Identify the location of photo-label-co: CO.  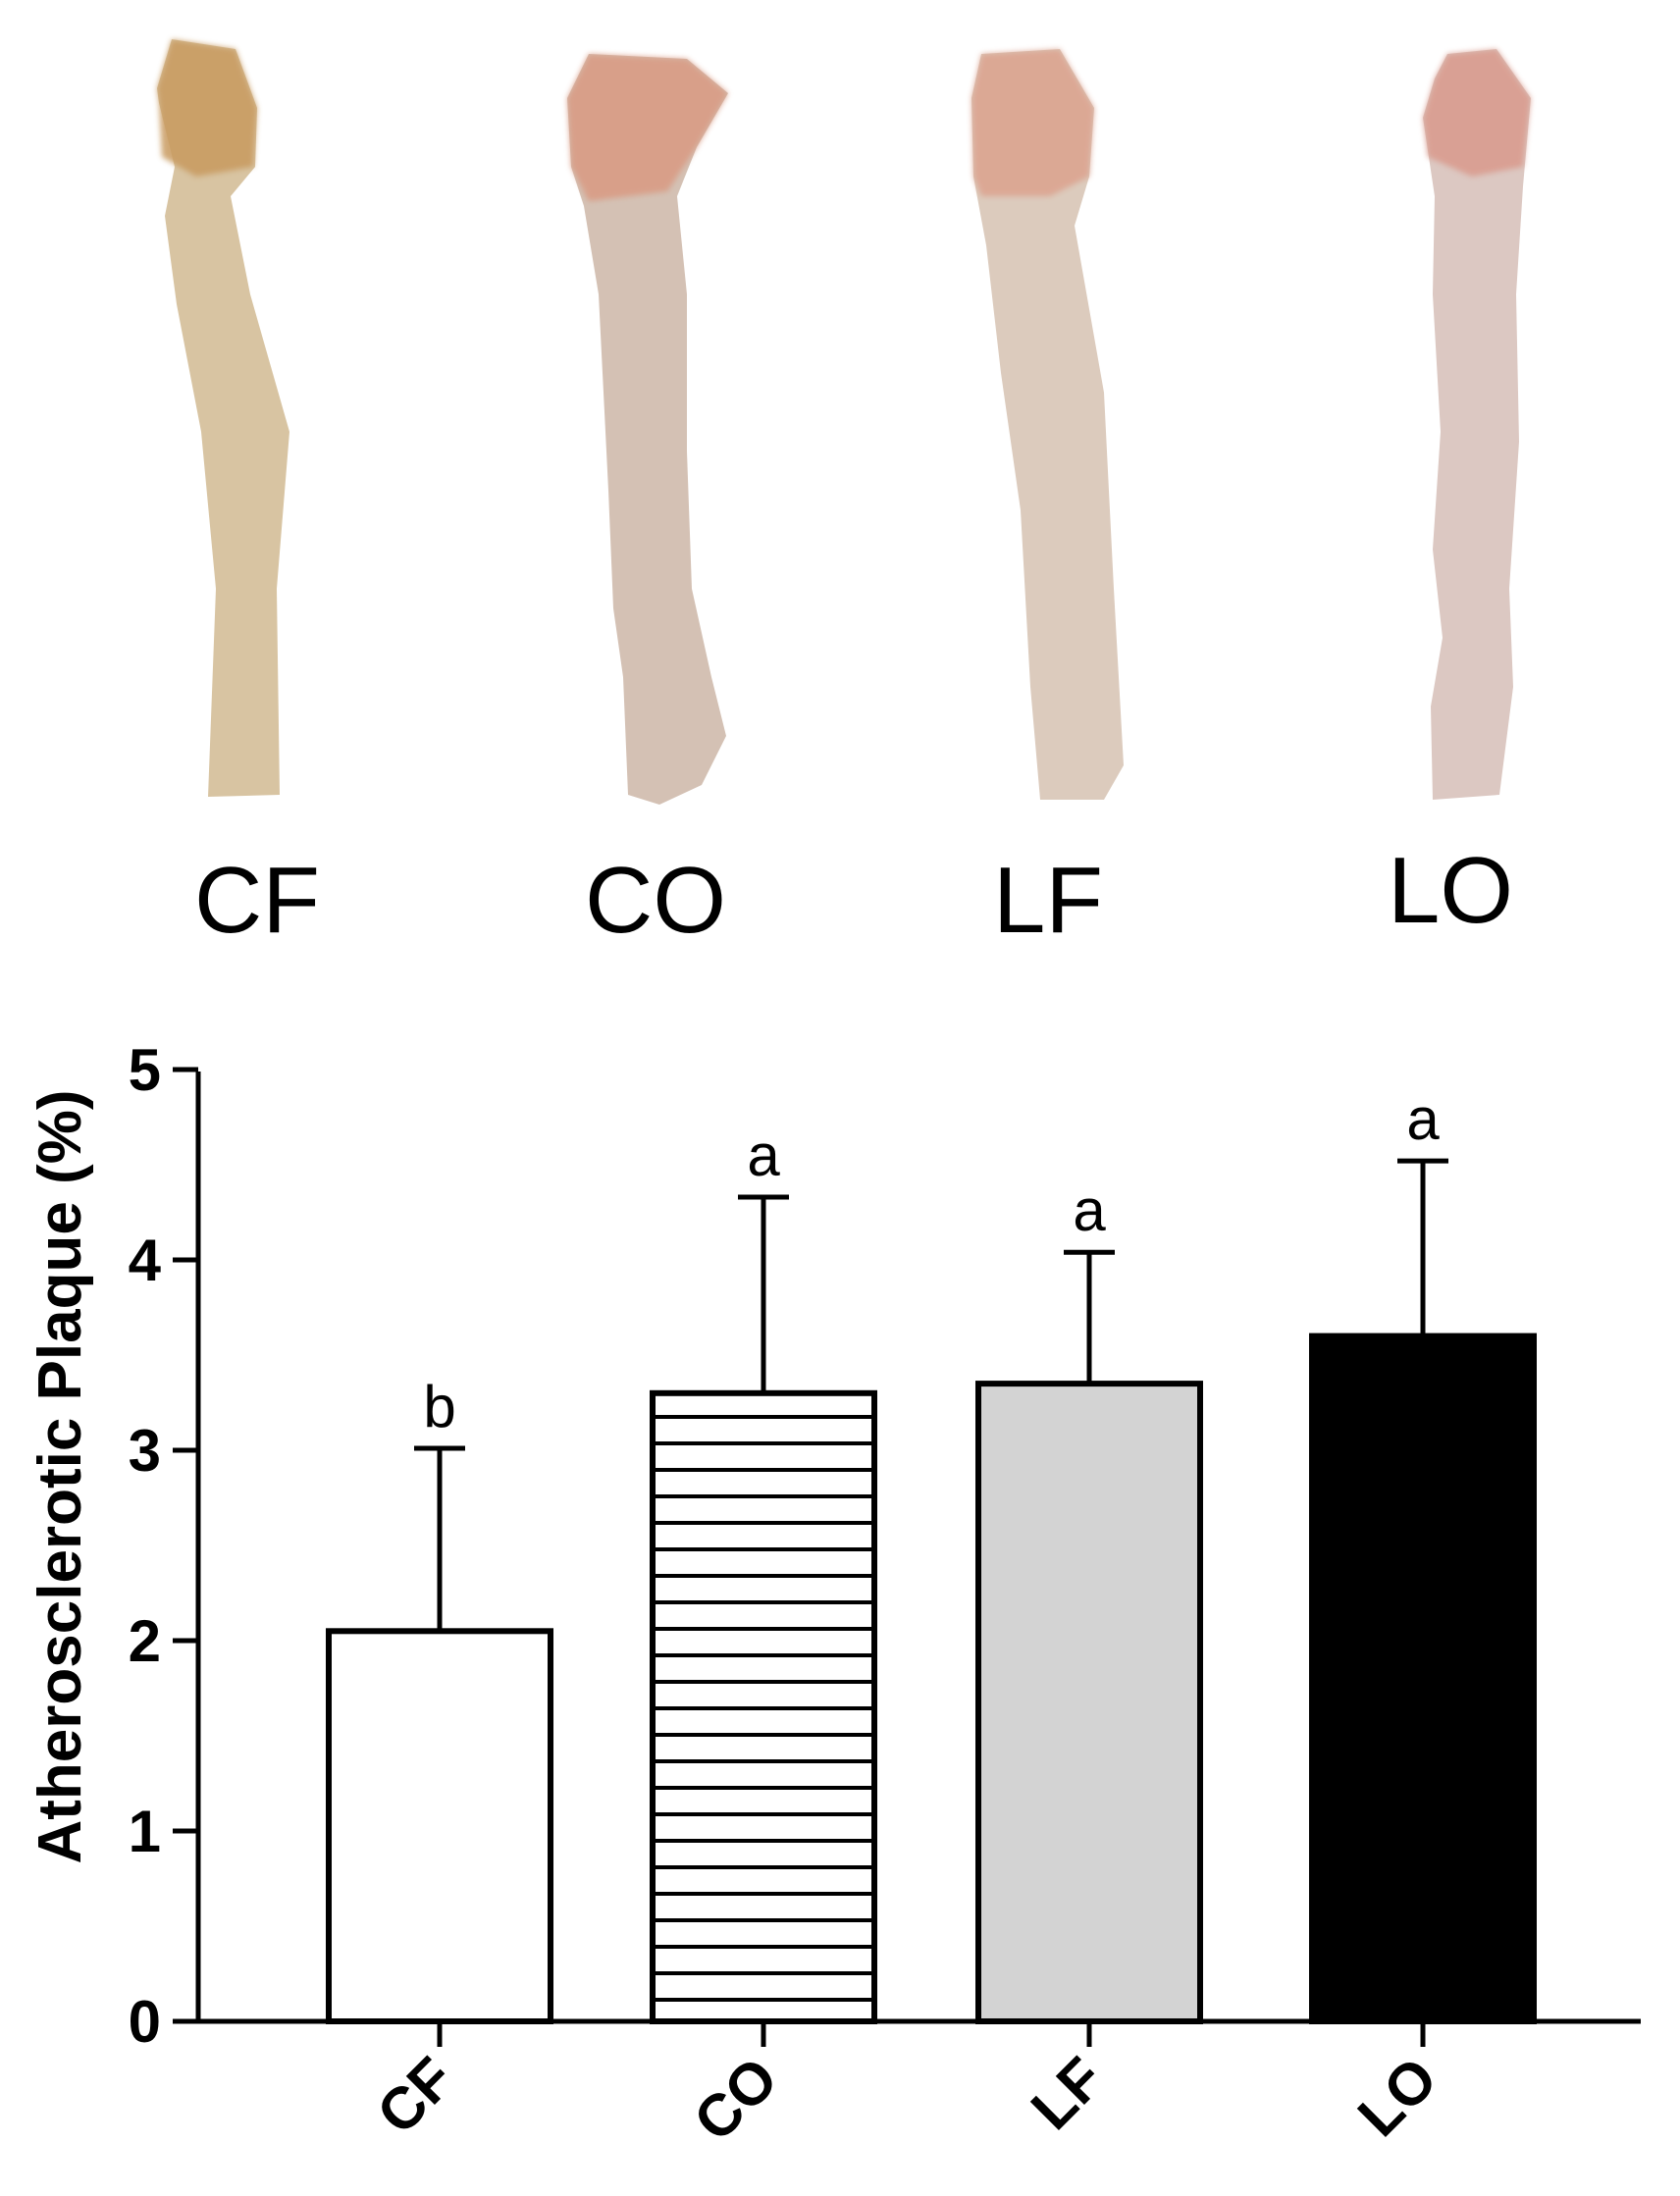
(655, 900).